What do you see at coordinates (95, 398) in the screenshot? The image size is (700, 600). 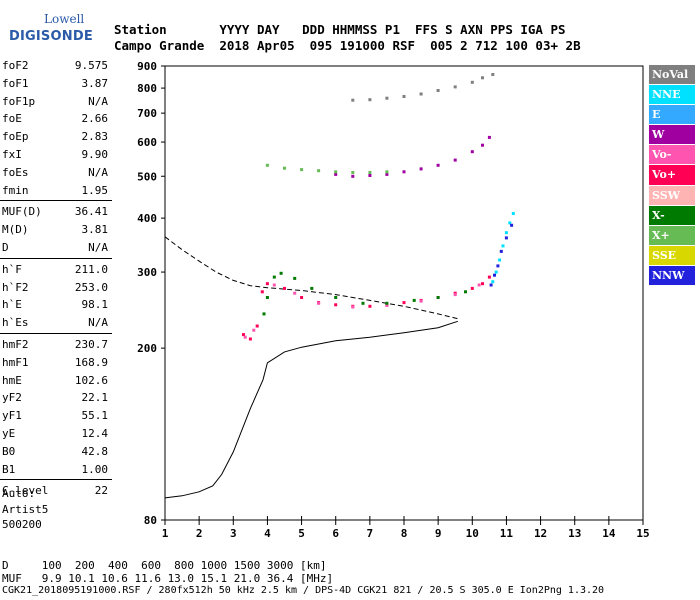 I see `parameter-value: 22.1` at bounding box center [95, 398].